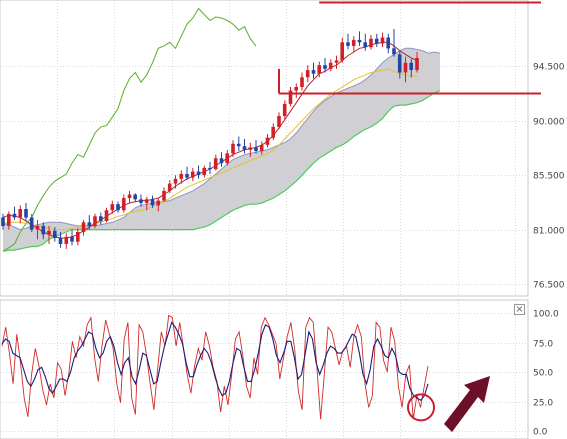 The image size is (567, 439). I want to click on price-y-tick-label: 90.000, so click(549, 123).